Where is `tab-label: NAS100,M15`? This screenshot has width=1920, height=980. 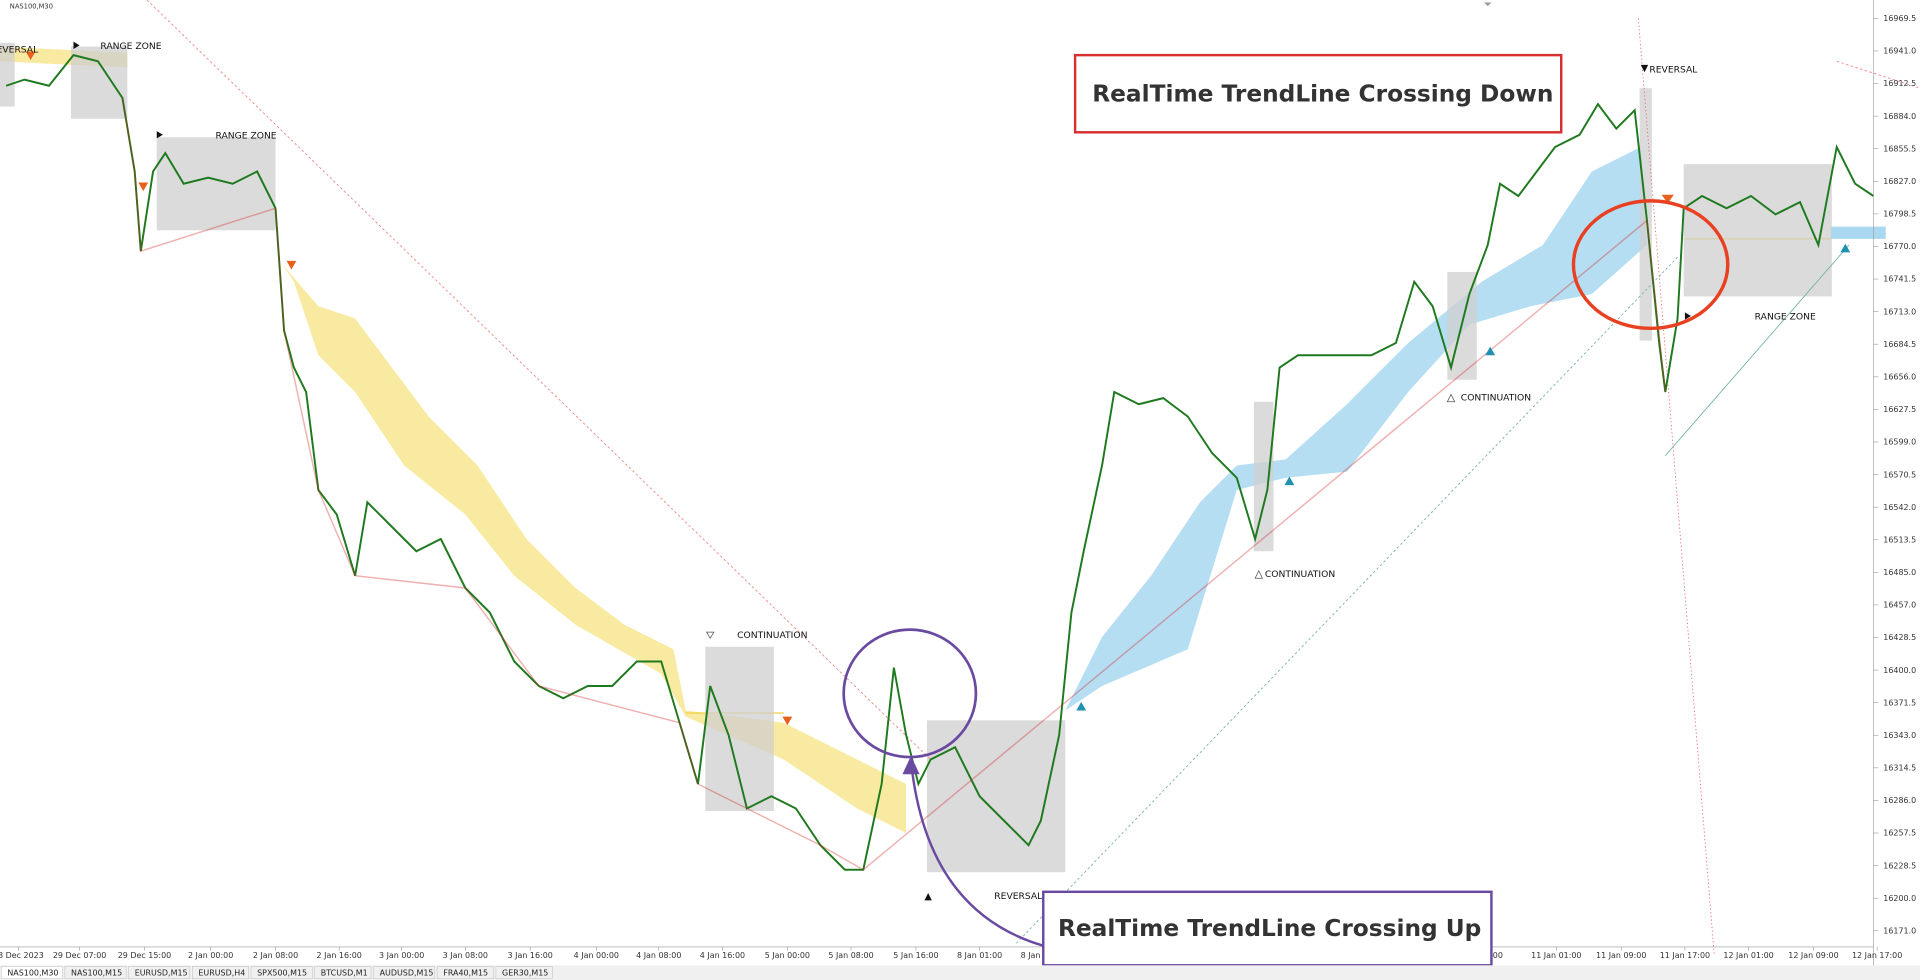
tab-label: NAS100,M15 is located at coordinates (96, 973).